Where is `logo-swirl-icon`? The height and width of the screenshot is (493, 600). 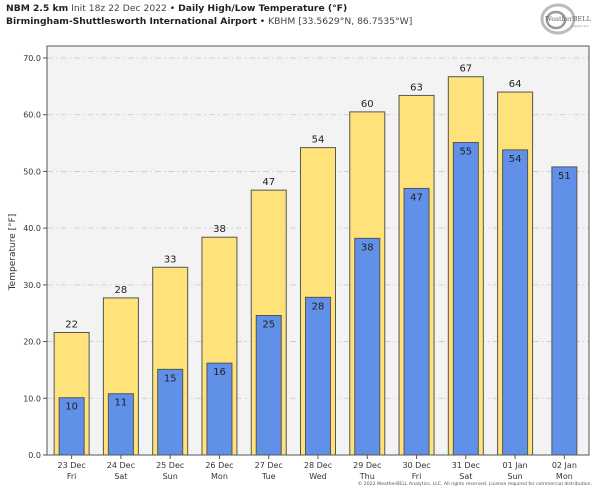 logo-swirl-icon is located at coordinates (558, 19).